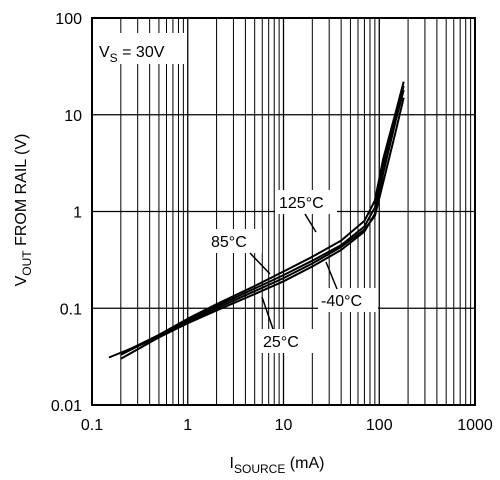  Describe the element at coordinates (260, 263) in the screenshot. I see `annotation-85c-leader` at that location.